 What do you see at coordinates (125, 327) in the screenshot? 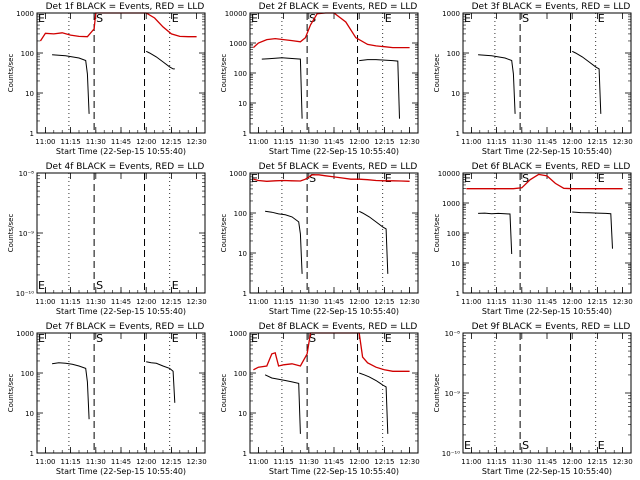
I see `subplot-title: Det 7f BLACK = Events, RED = LLD` at bounding box center [125, 327].